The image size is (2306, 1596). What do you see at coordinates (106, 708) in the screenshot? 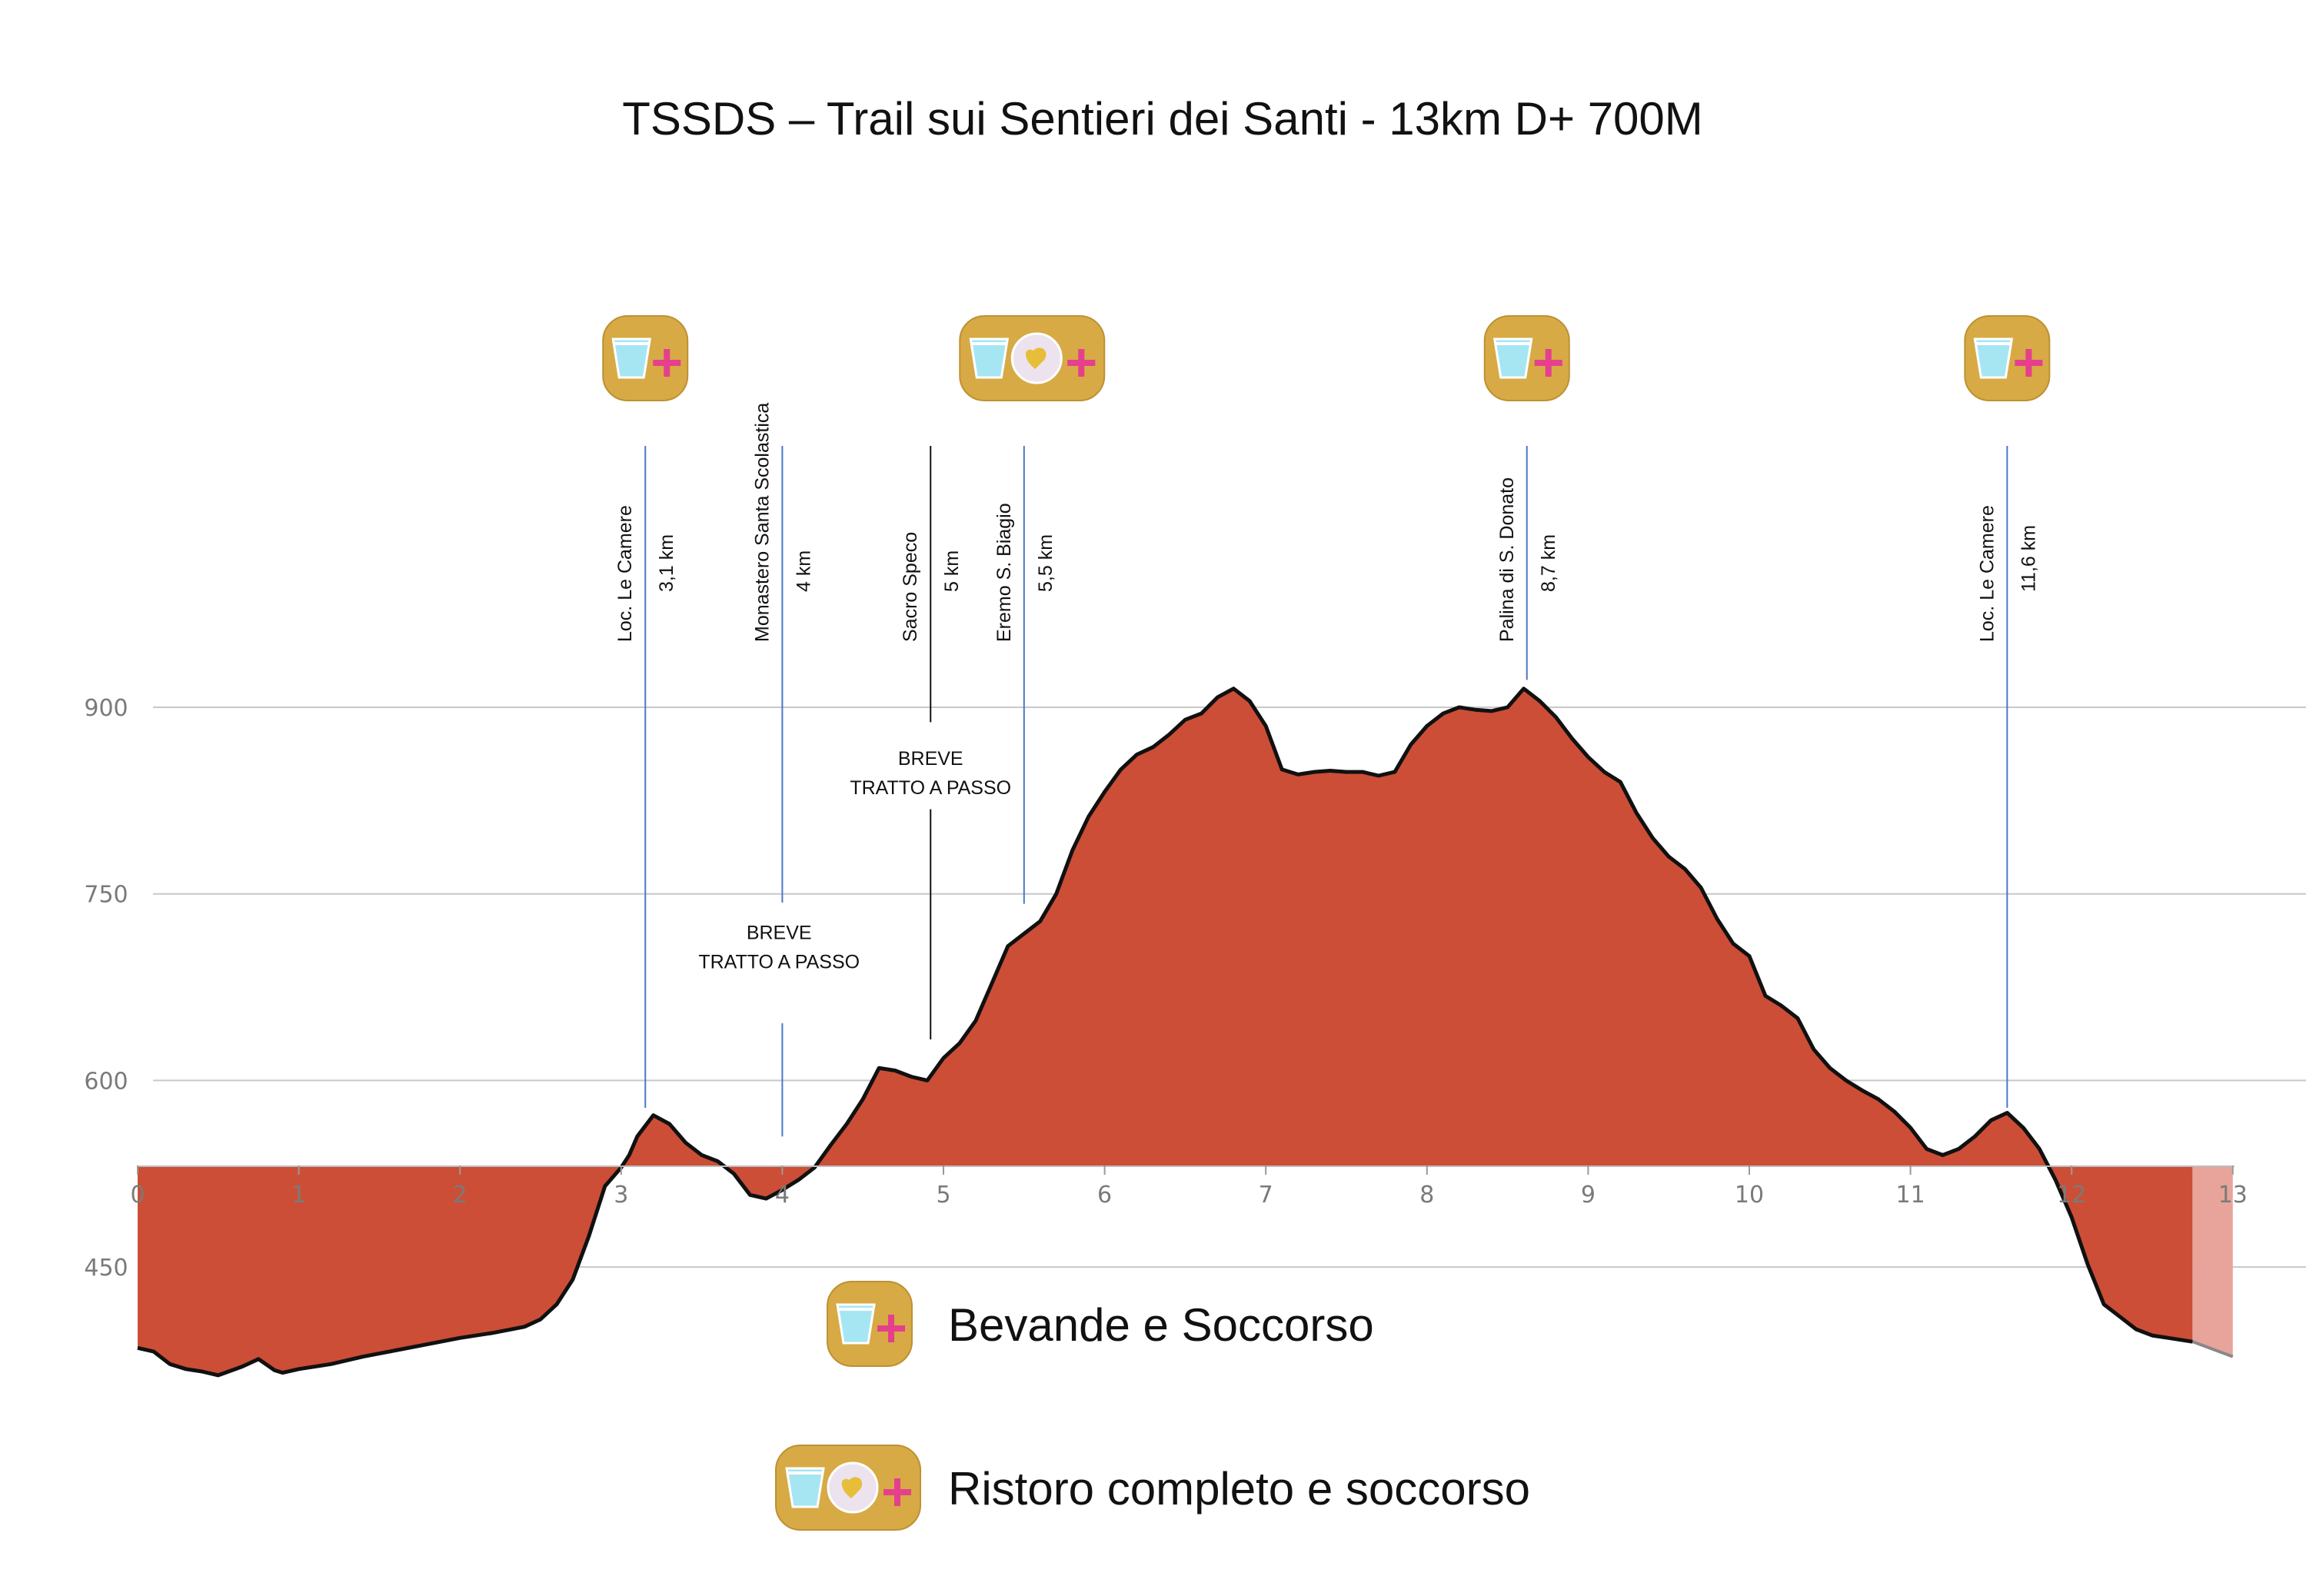
I see `y-tick-label-900: 900` at bounding box center [106, 708].